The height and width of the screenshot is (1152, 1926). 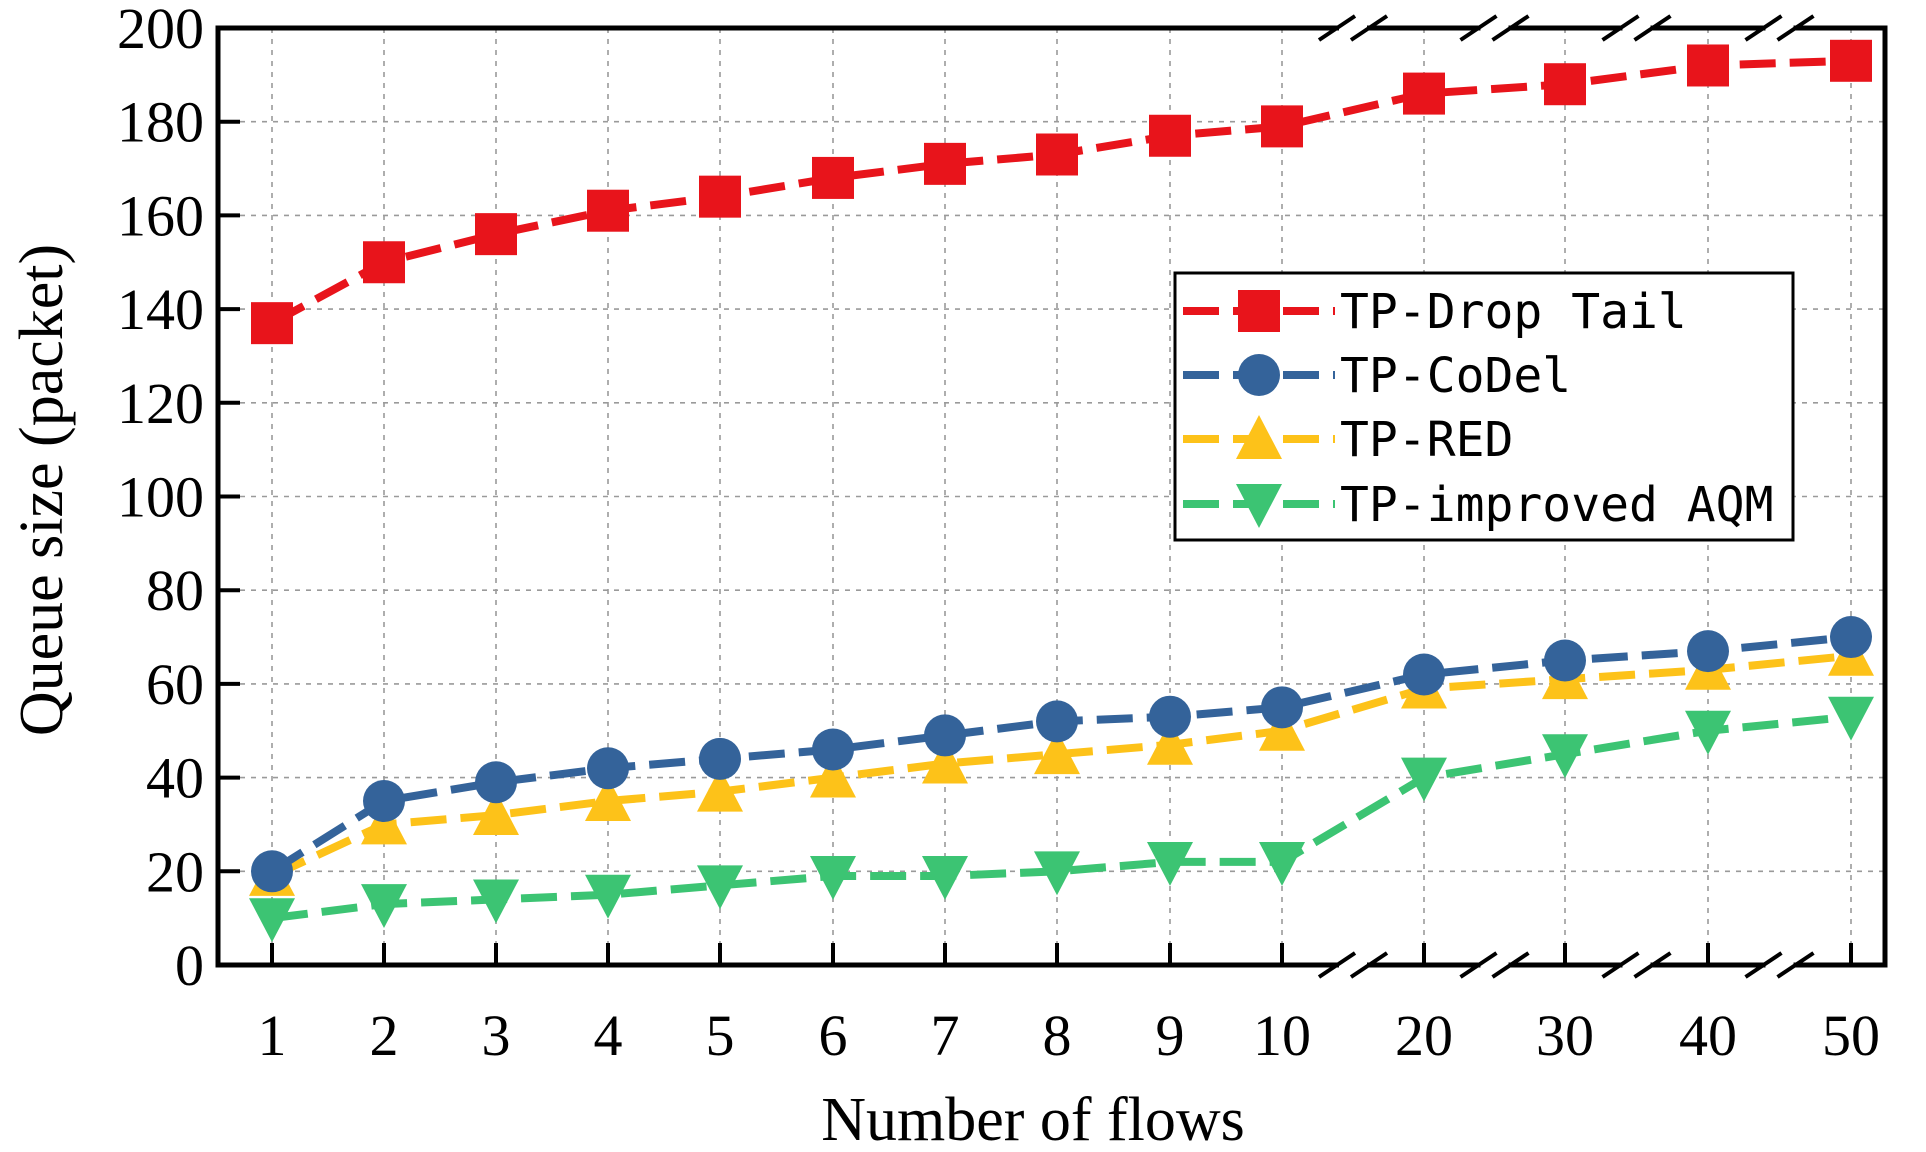 What do you see at coordinates (160, 215) in the screenshot?
I see `y-tick-label: 160` at bounding box center [160, 215].